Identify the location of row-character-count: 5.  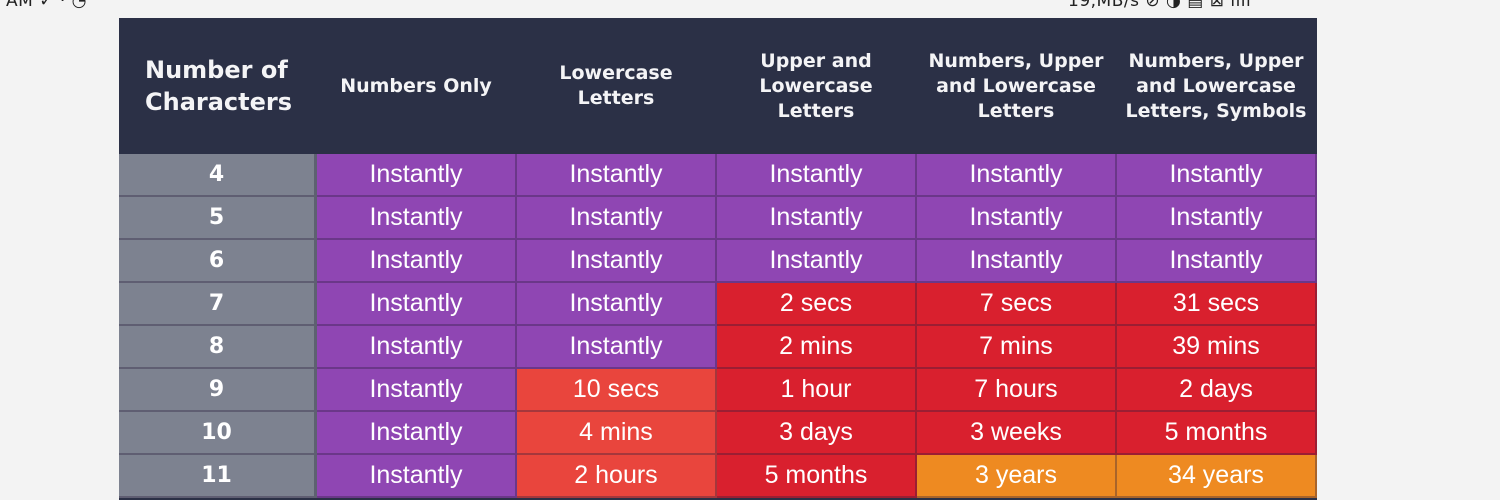
(218, 218).